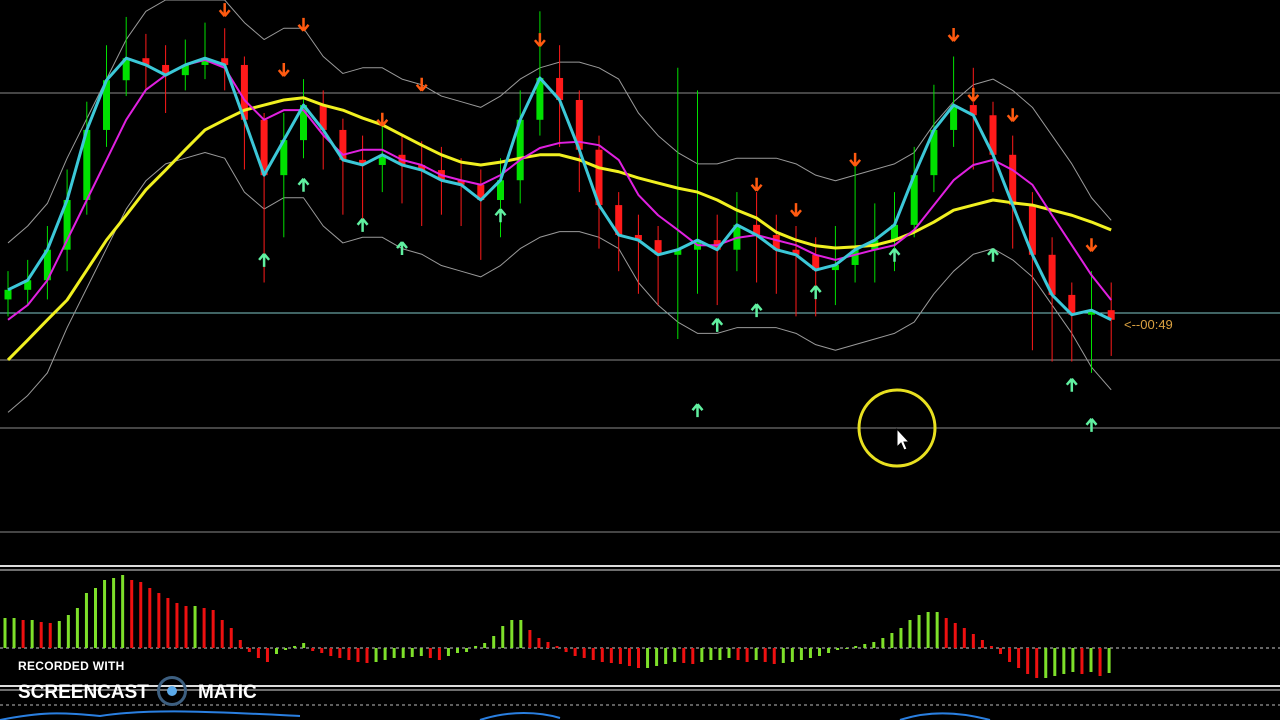  Describe the element at coordinates (71, 666) in the screenshot. I see `watermark-recorded-with: RECORDED WITH` at that location.